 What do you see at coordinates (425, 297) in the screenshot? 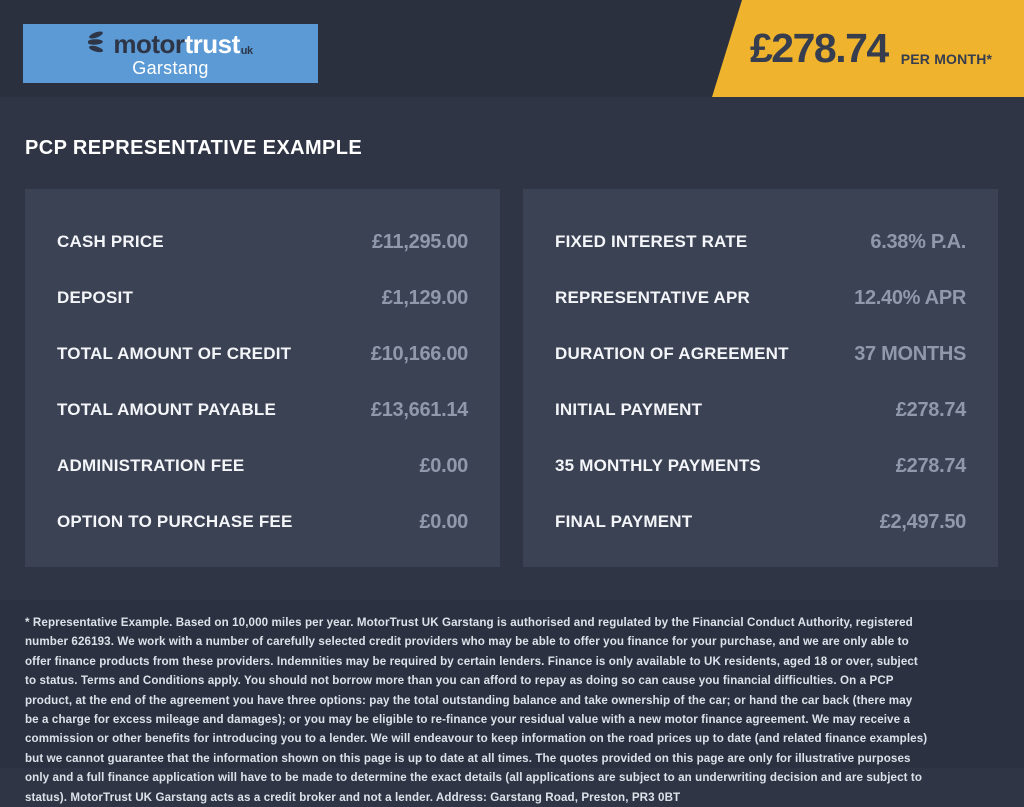
I see `finance-value: £1,129.00` at bounding box center [425, 297].